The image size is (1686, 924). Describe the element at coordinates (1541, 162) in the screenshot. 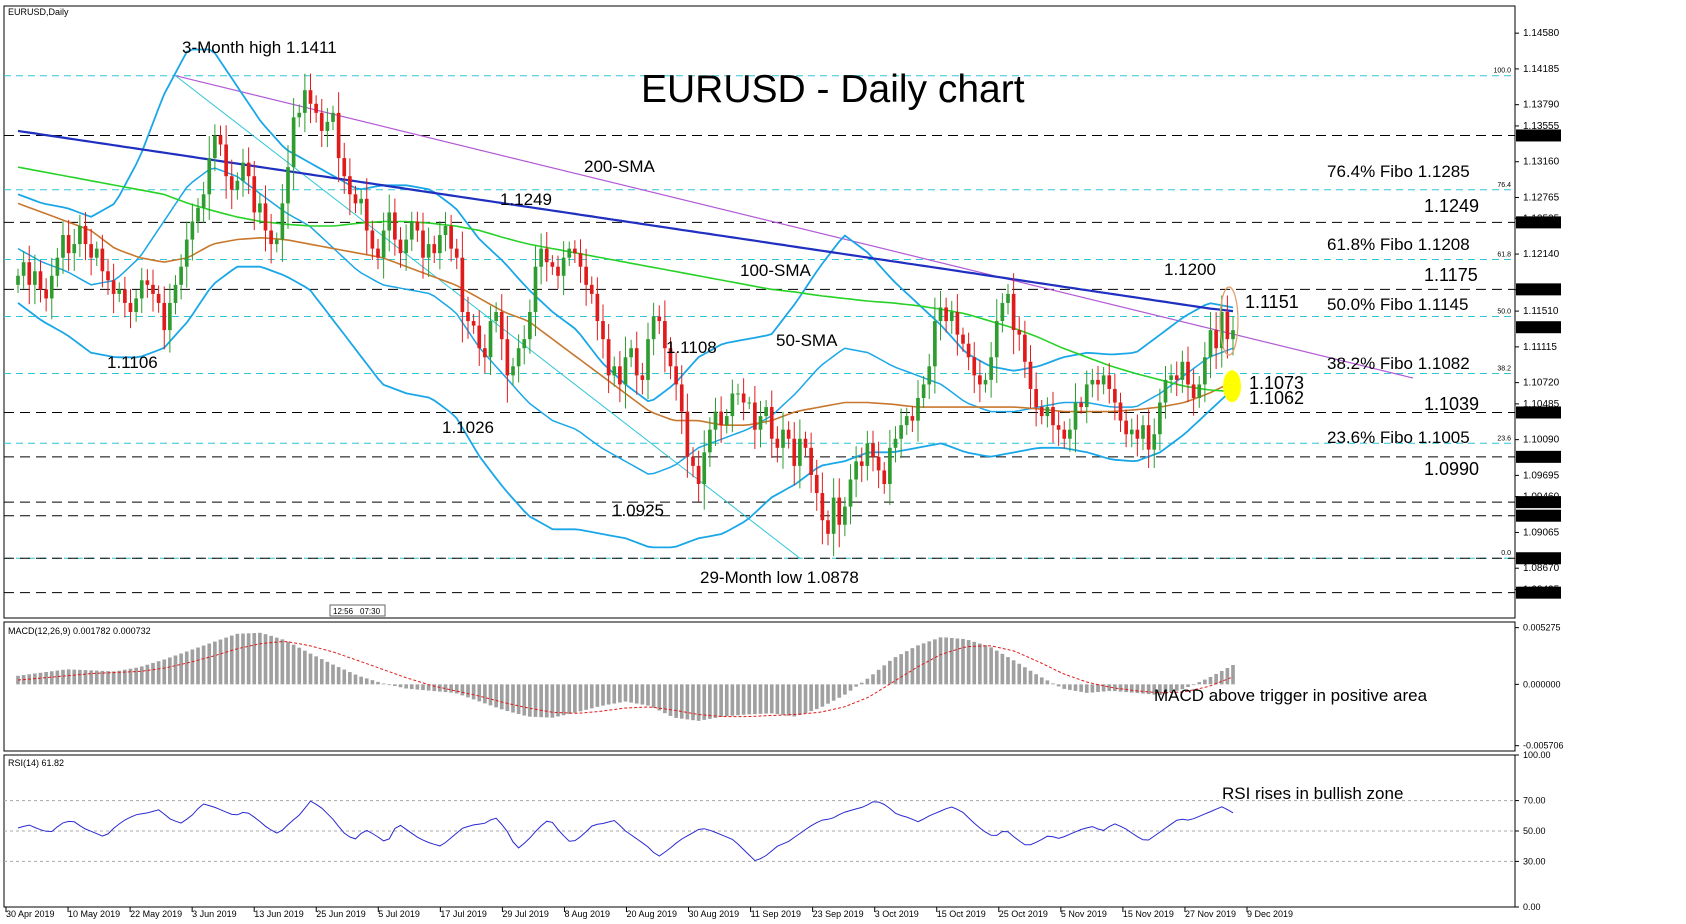

I see `y-axis-tick-label: 1.13160` at that location.